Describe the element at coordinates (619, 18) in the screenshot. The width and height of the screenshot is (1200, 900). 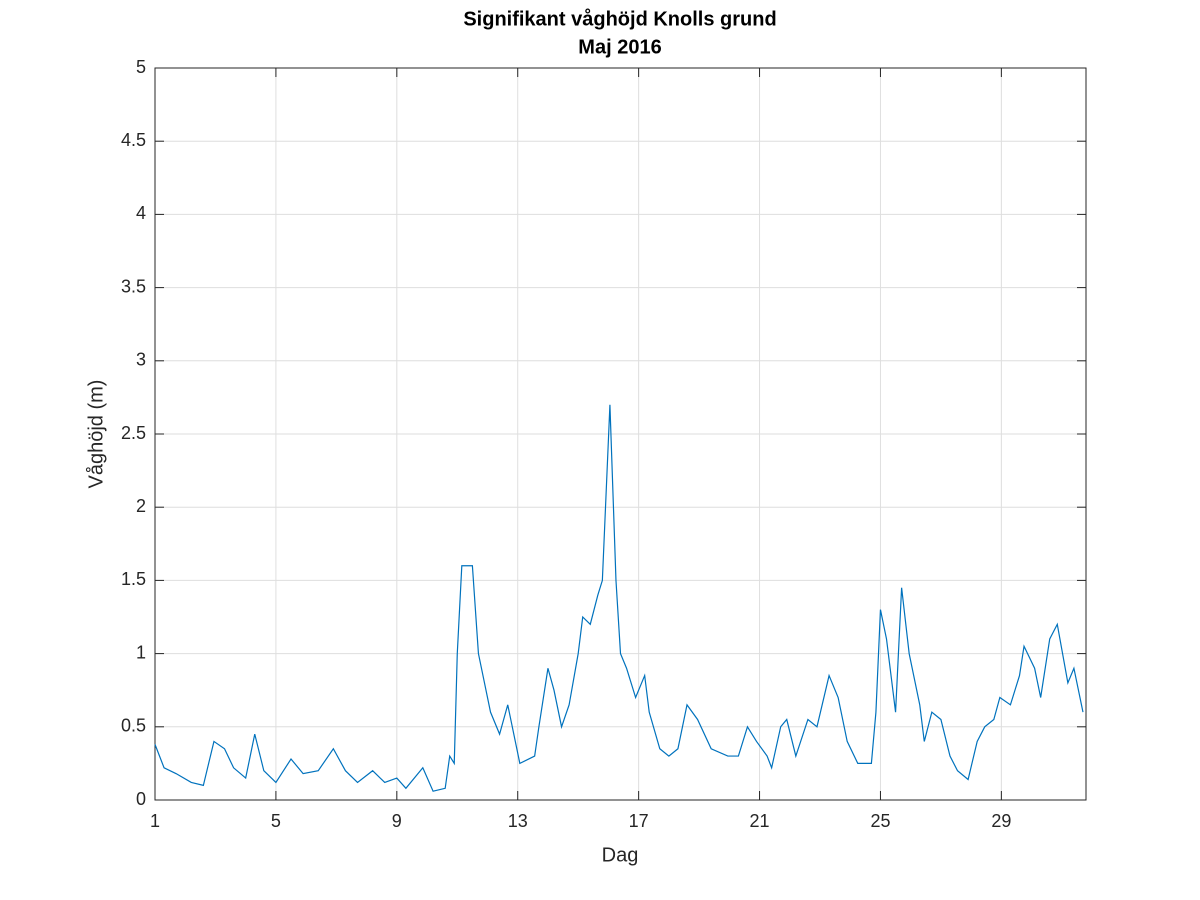
I see `chart-title: Signifikant våghöjd Knolls grund` at that location.